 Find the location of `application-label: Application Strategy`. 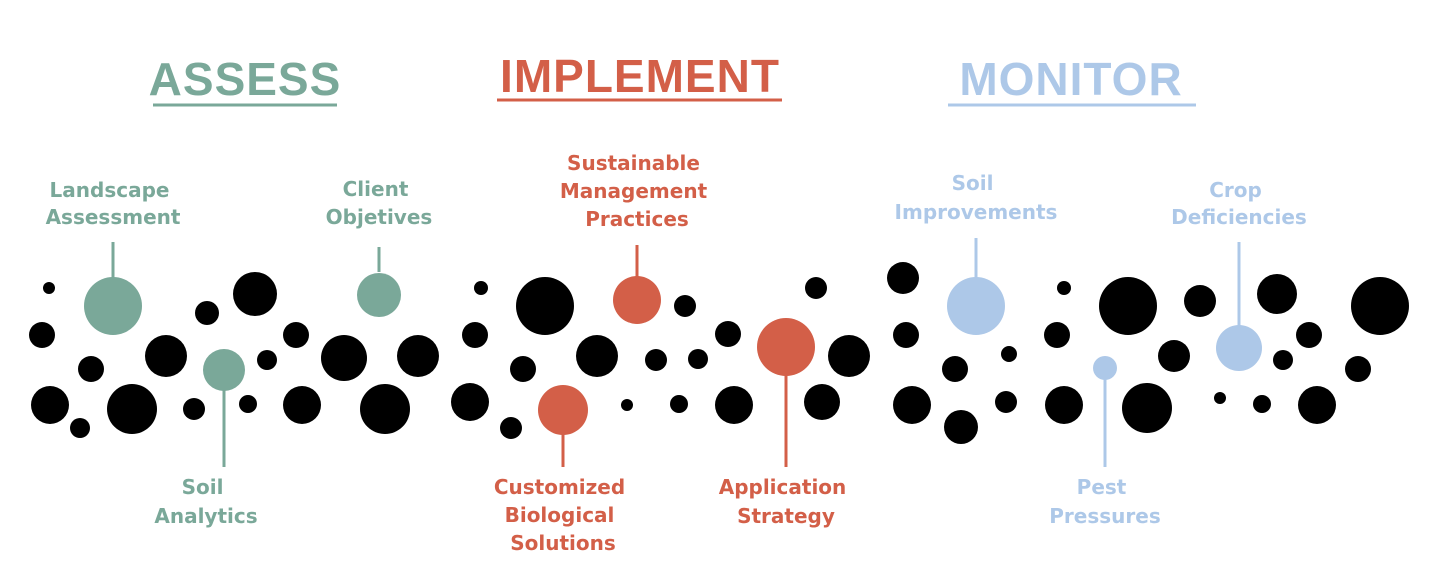

application-label: Application Strategy is located at coordinates (786, 501).